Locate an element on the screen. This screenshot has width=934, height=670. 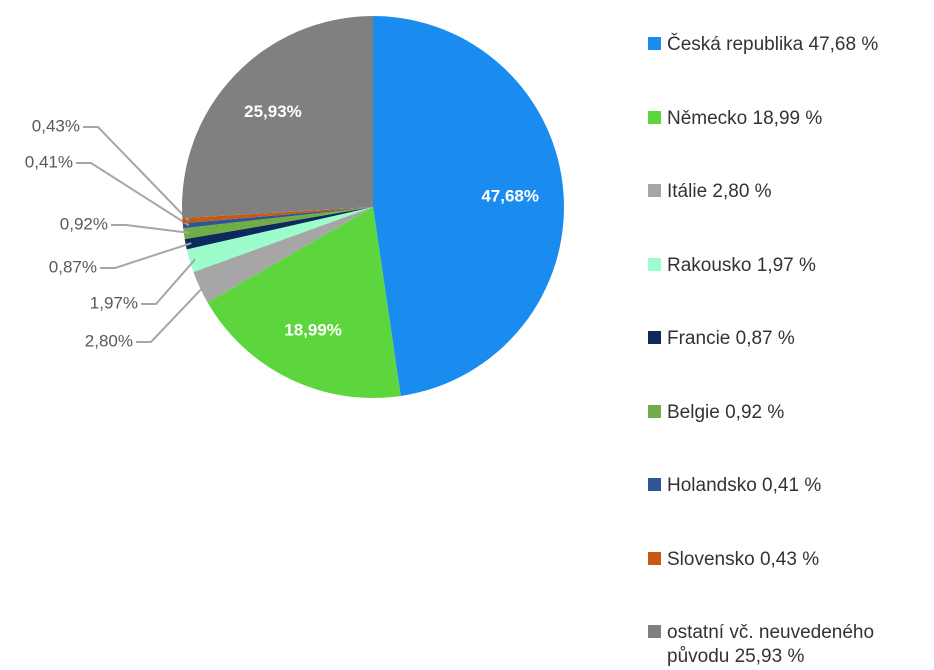
data-label: 0,43% is located at coordinates (56, 125).